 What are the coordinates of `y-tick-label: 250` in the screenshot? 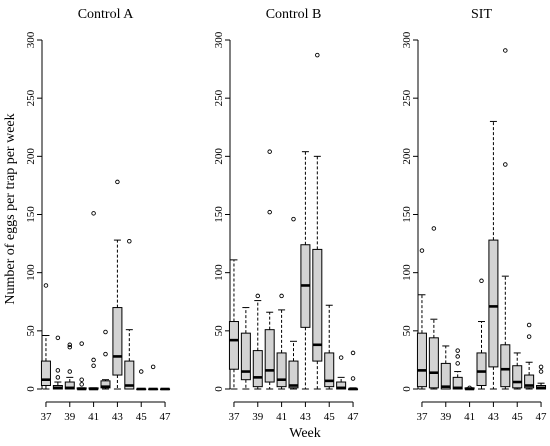 It's located at (219, 97).